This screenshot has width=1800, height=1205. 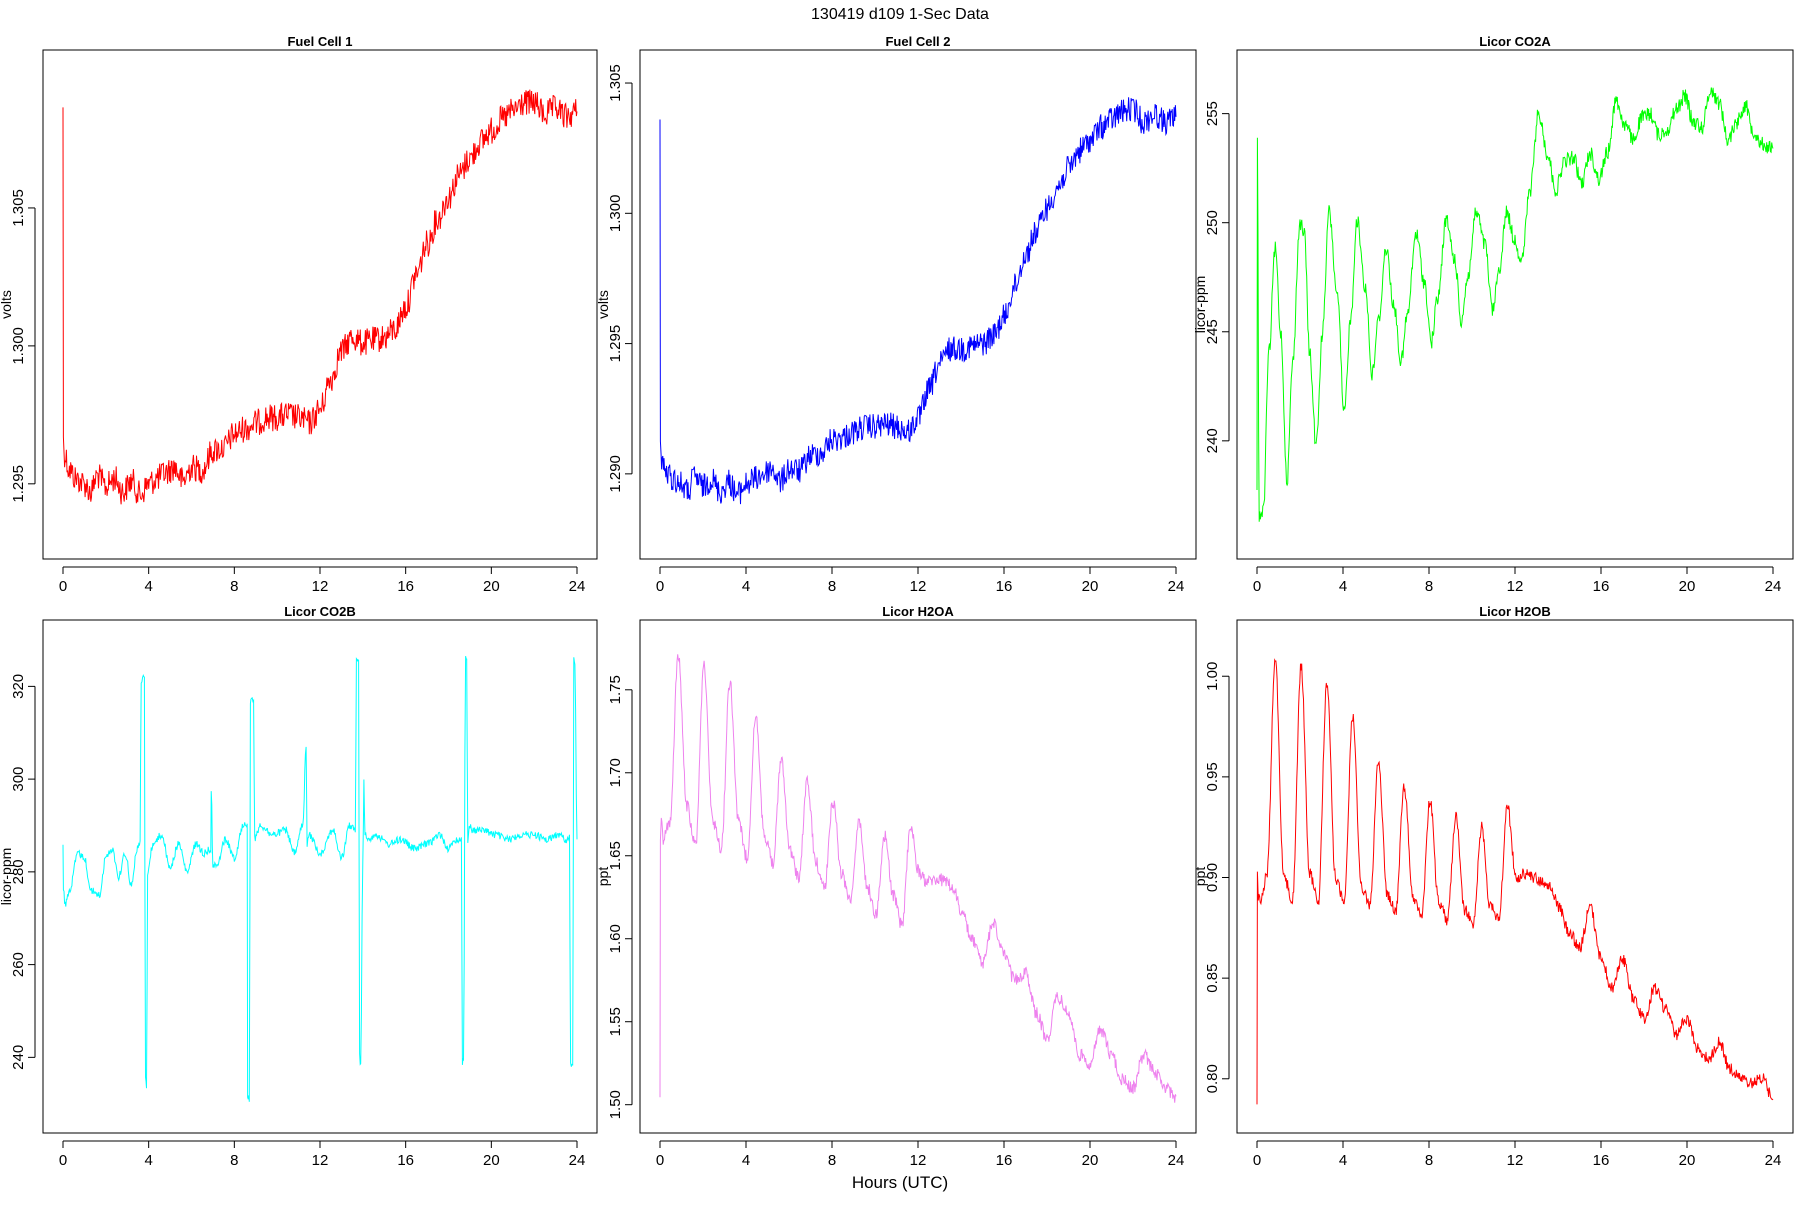 What do you see at coordinates (900, 1182) in the screenshot?
I see `shared-x-axis-label: Hours (UTC)` at bounding box center [900, 1182].